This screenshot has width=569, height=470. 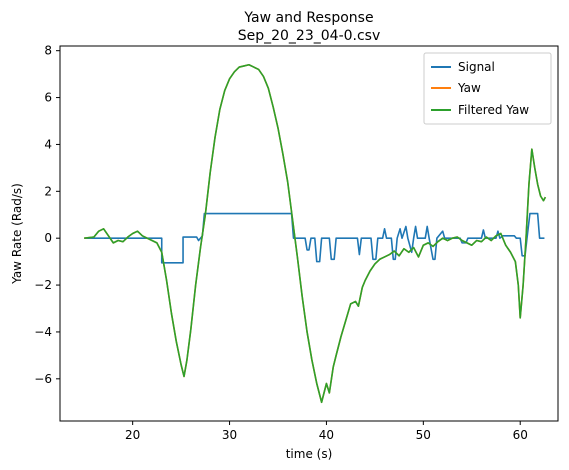 I want to click on x-tick-label: 50, so click(x=423, y=435).